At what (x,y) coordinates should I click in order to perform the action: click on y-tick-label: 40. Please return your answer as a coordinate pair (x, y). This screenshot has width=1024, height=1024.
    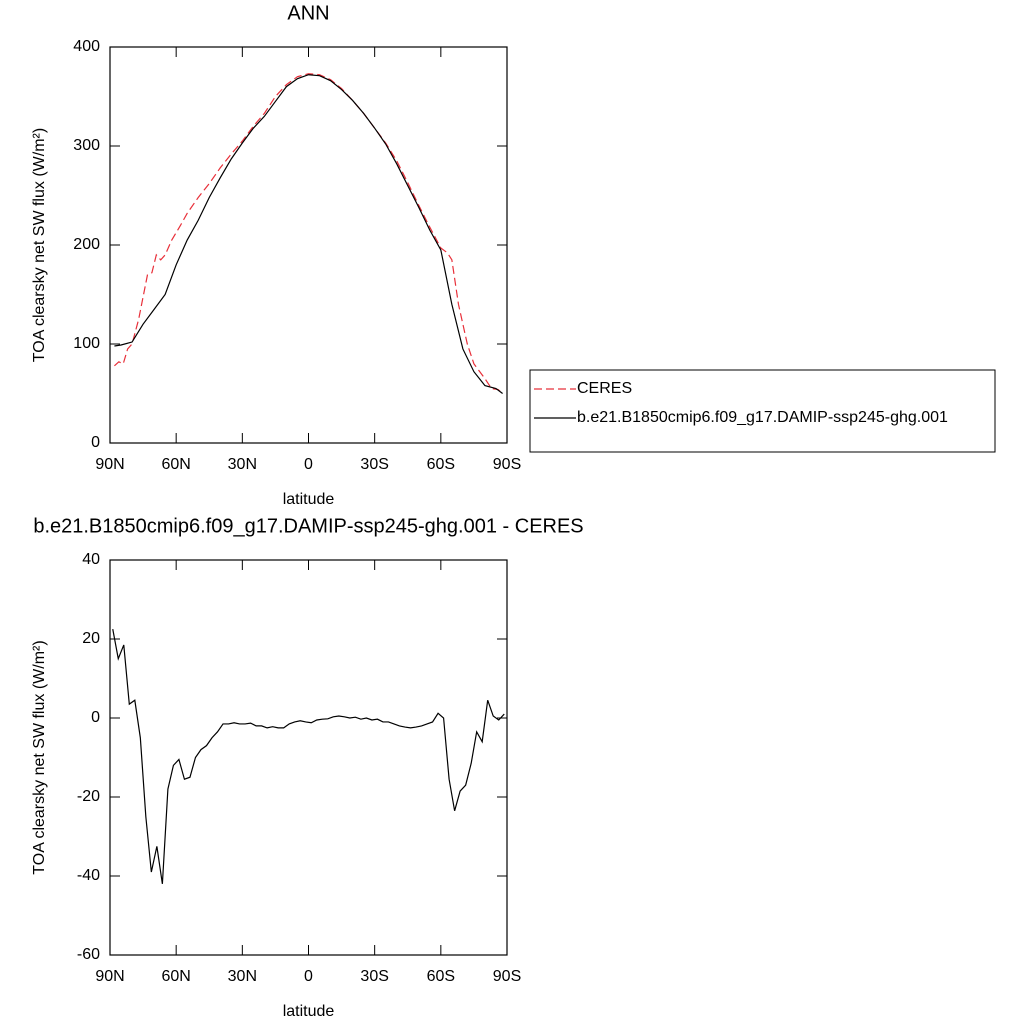
    Looking at the image, I should click on (91, 559).